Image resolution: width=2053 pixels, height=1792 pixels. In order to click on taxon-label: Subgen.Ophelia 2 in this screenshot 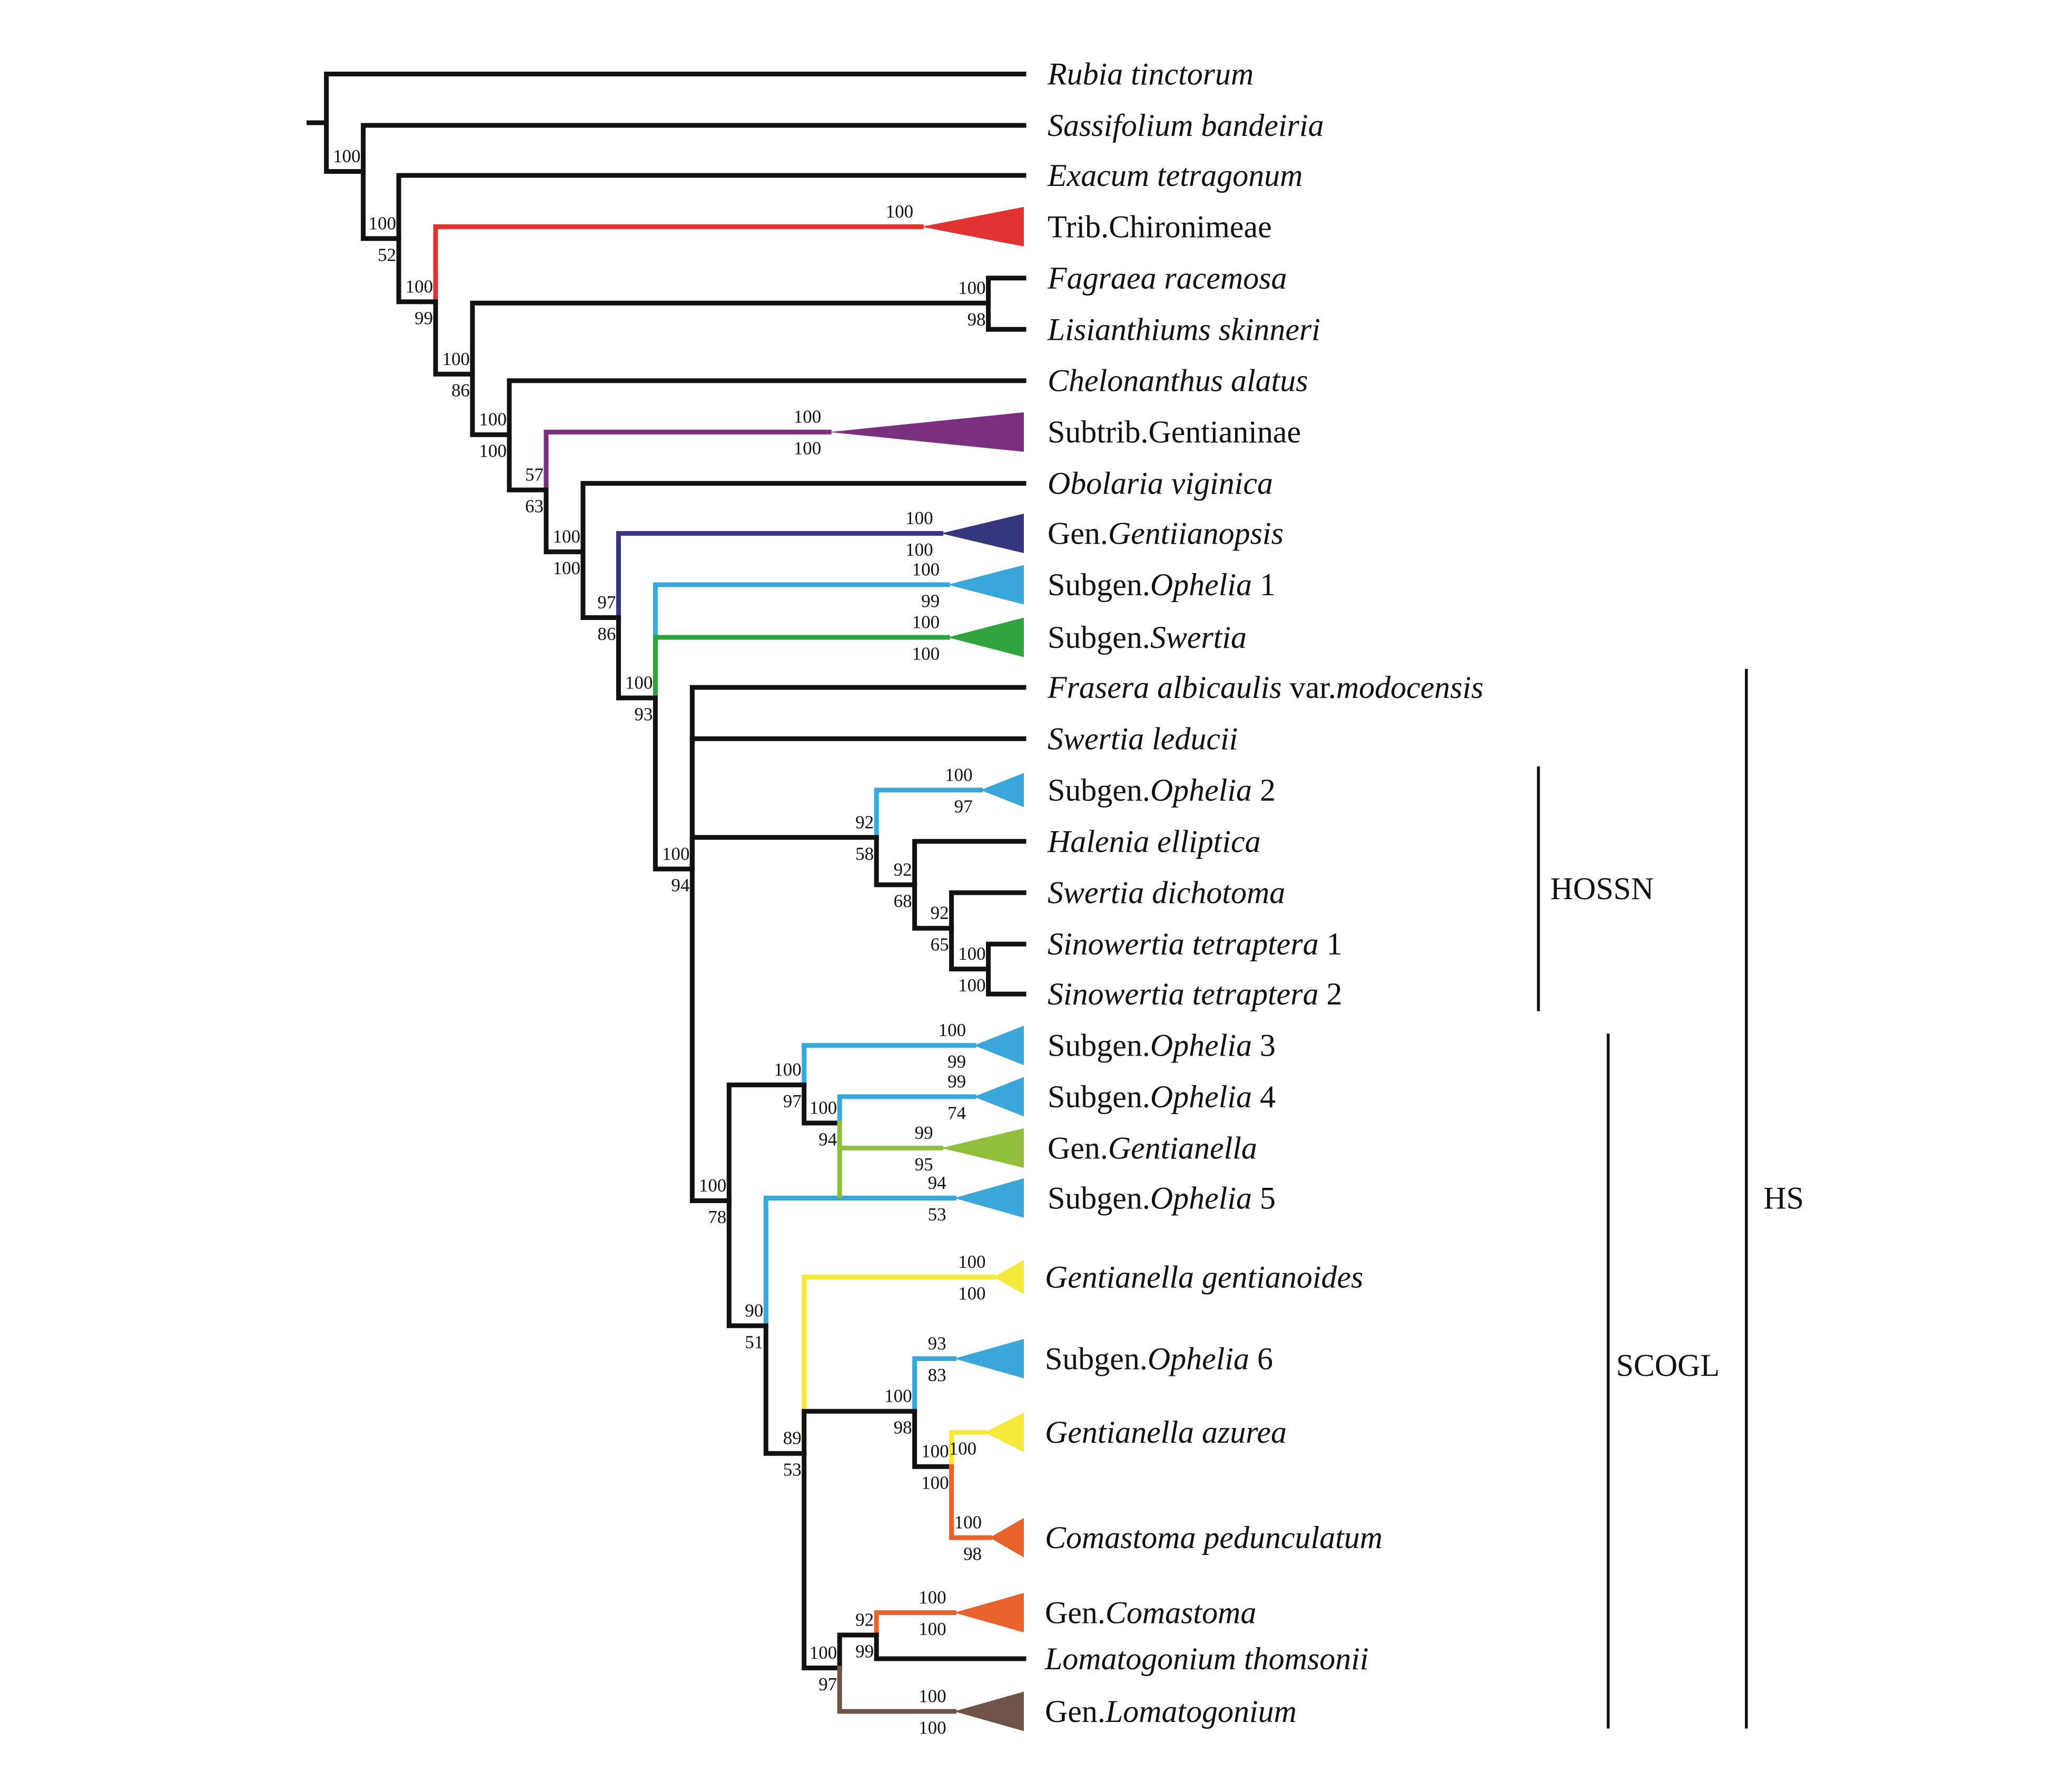, I will do `click(1162, 791)`.